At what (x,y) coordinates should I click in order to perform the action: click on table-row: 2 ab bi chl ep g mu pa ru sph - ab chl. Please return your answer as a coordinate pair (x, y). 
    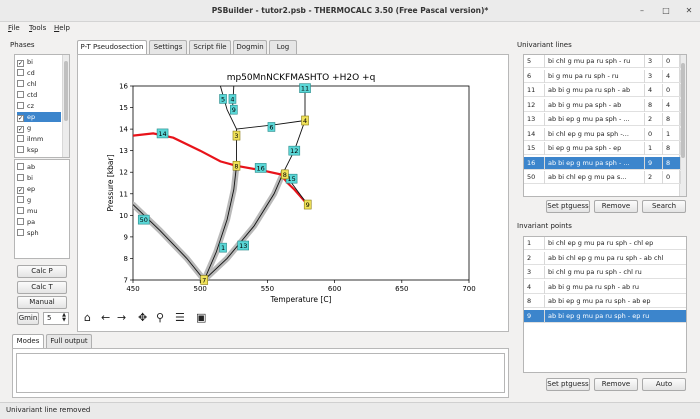
    Looking at the image, I should click on (605, 258).